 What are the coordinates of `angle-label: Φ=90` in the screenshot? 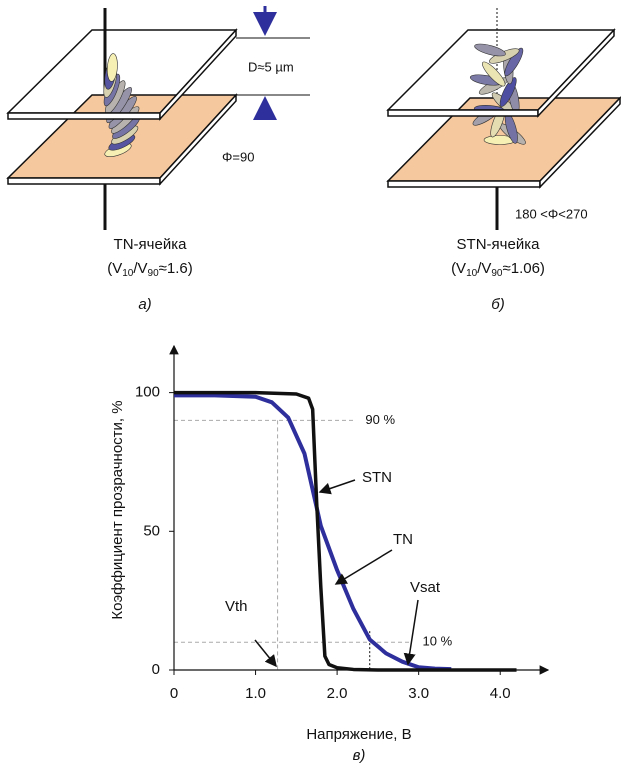 It's located at (238, 156).